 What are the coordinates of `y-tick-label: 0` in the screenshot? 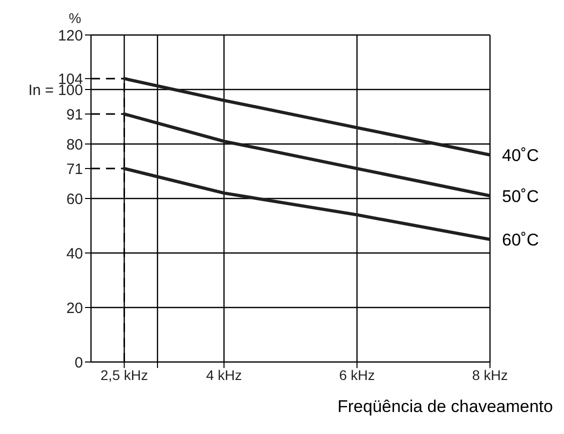 It's located at (78, 363).